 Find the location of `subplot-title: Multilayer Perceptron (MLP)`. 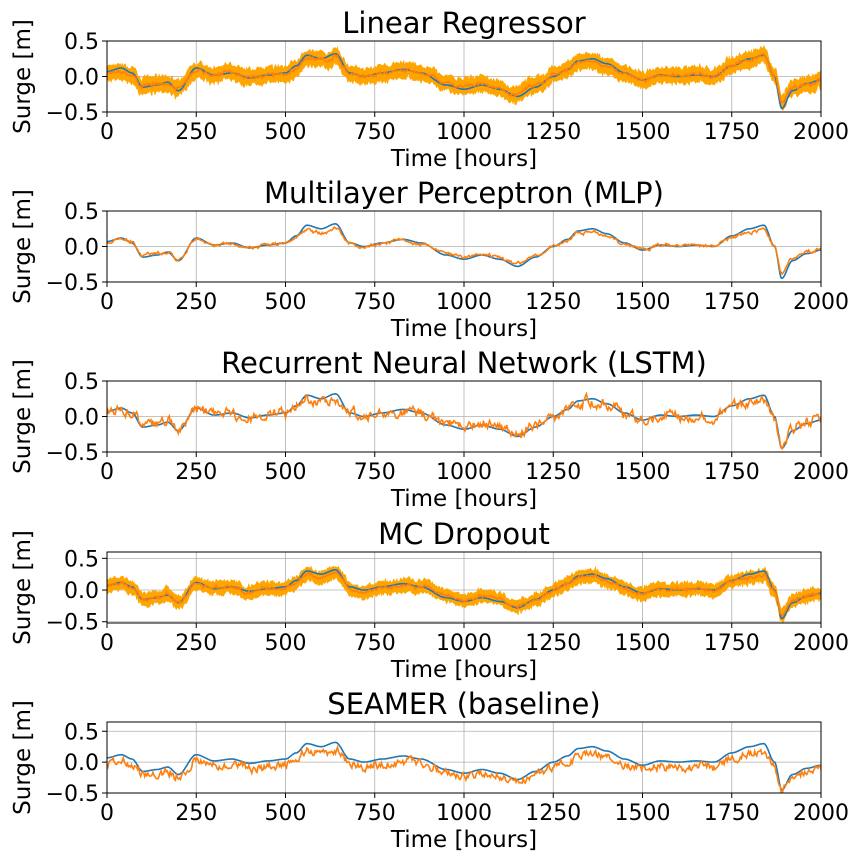

subplot-title: Multilayer Perceptron (MLP) is located at coordinates (464, 193).